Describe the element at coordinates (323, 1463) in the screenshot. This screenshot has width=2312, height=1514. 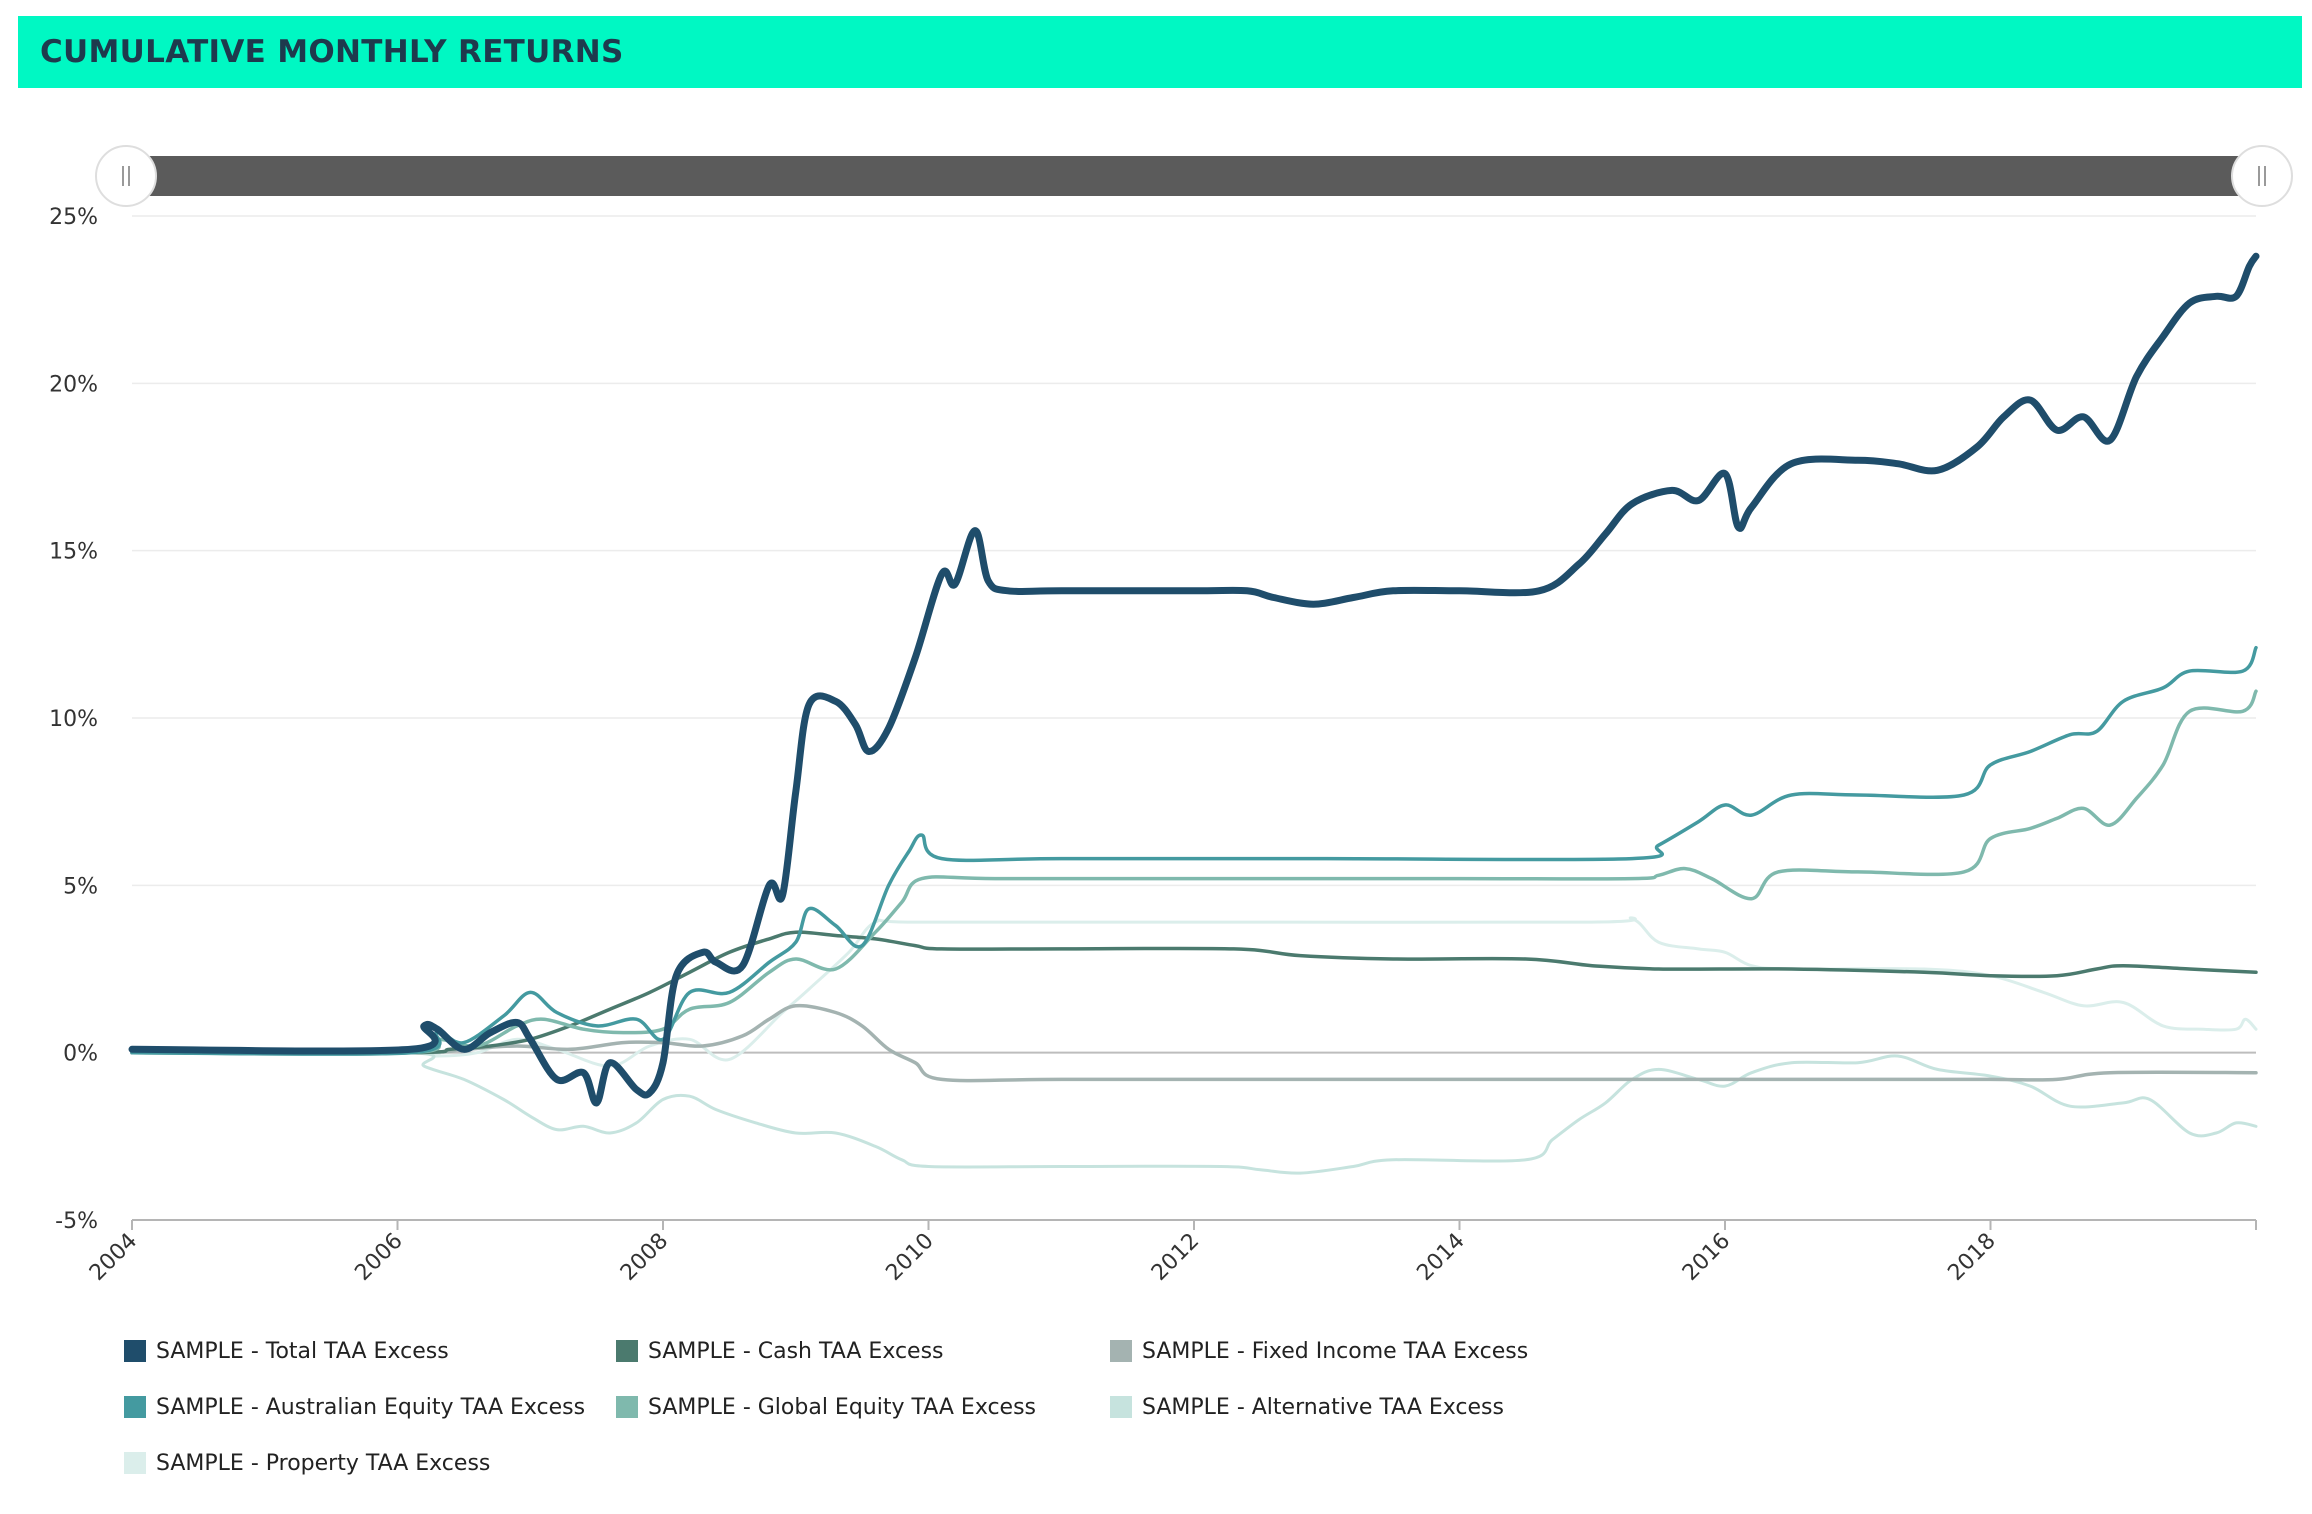
I see `legend-label: SAMPLE - Property TAA Excess` at that location.